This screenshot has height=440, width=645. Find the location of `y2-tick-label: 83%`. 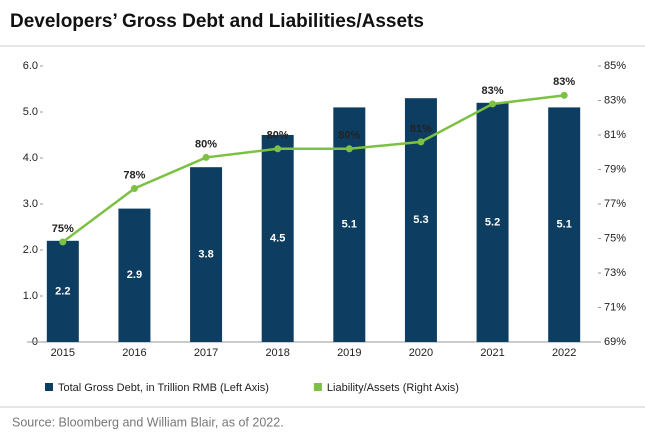

y2-tick-label: 83% is located at coordinates (615, 100).